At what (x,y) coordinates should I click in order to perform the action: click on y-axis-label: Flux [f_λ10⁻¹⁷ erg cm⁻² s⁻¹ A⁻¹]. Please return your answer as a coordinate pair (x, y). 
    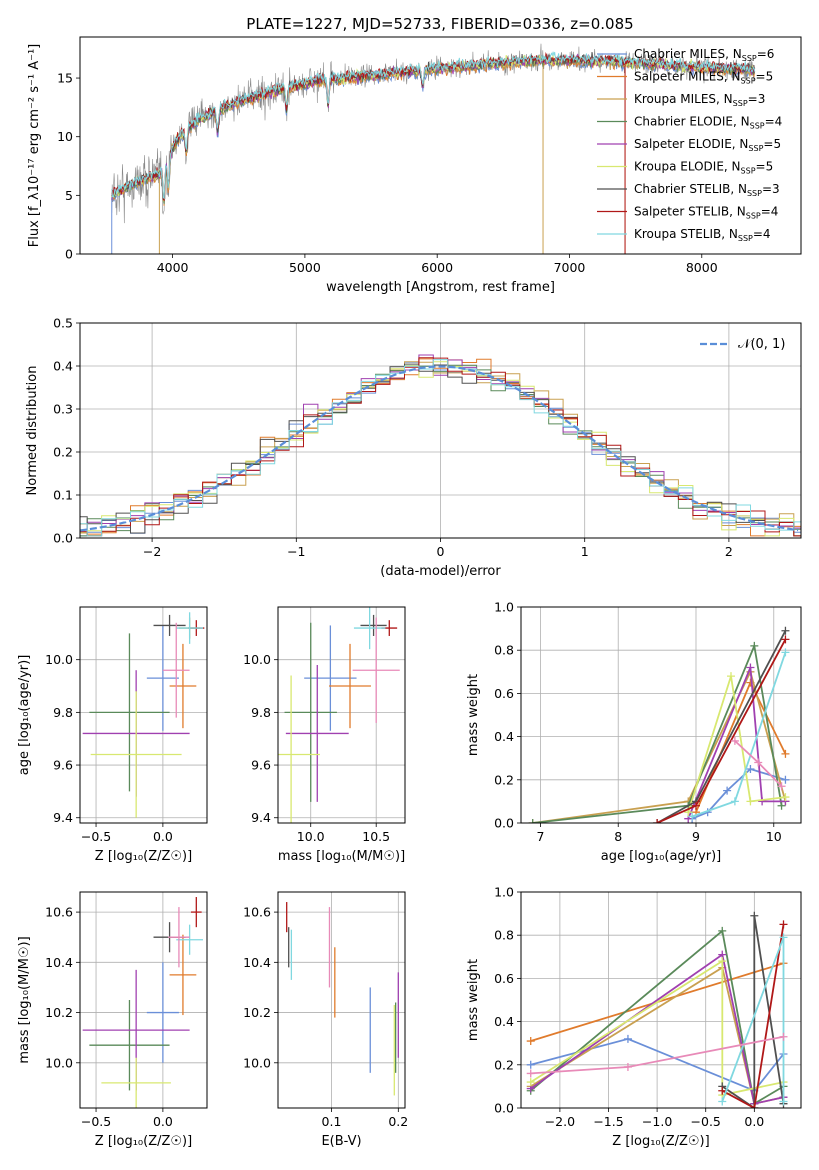
    Looking at the image, I should click on (34, 146).